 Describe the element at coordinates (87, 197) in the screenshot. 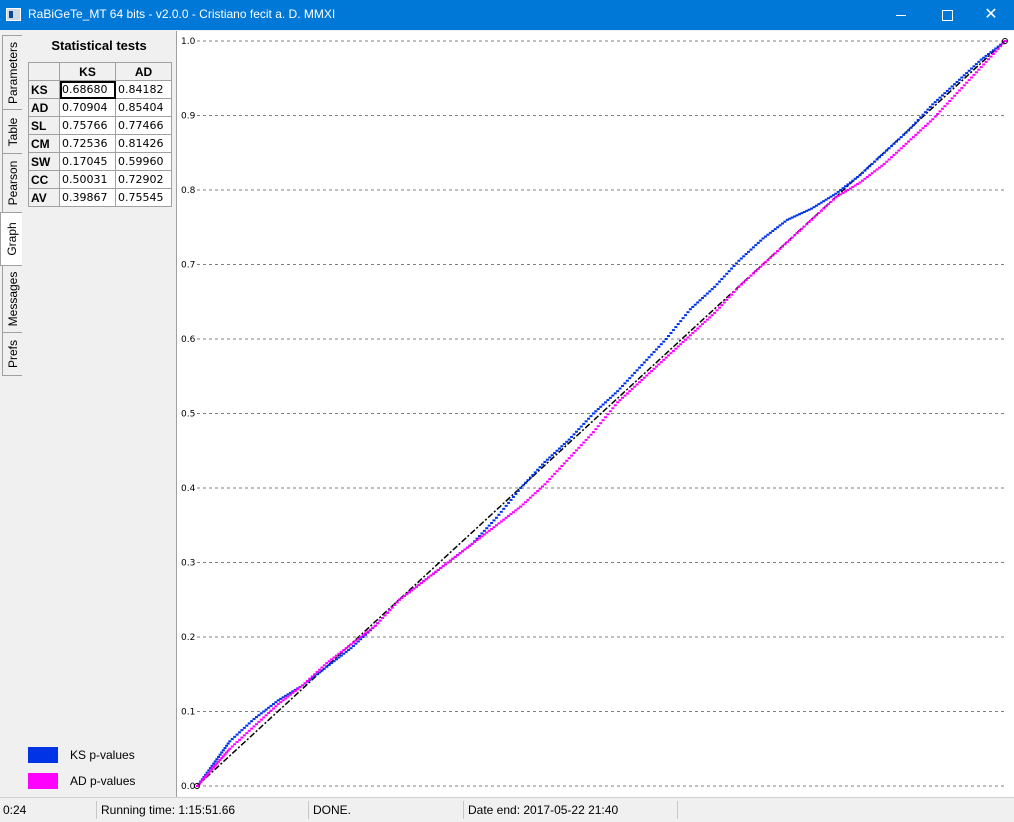

I see `table-cell: 0.39867` at that location.